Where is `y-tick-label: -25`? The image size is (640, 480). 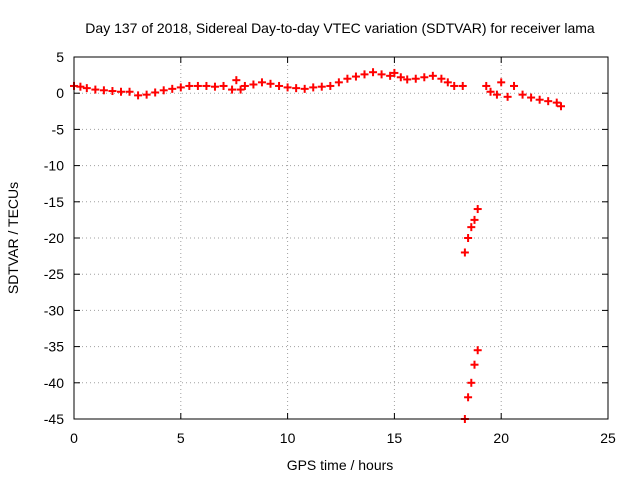
y-tick-label: -25 is located at coordinates (54, 274).